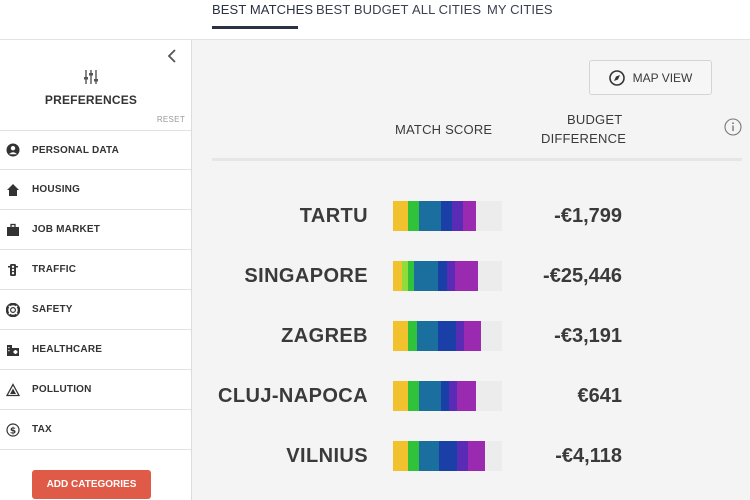 The image size is (750, 500). I want to click on sidebar-item-label: HOUSING, so click(56, 189).